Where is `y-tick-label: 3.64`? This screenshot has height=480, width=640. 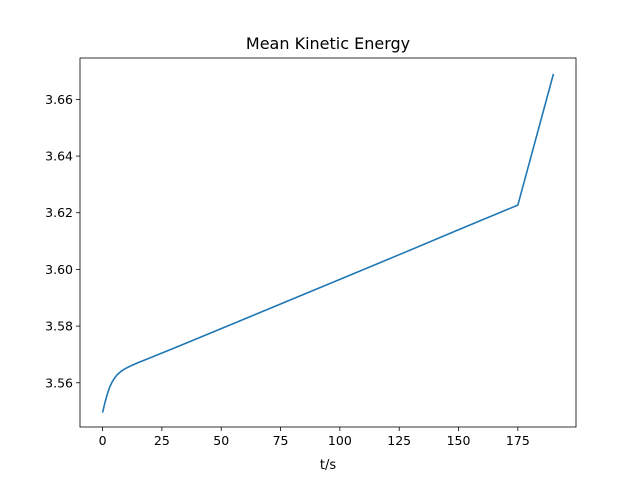 y-tick-label: 3.64 is located at coordinates (59, 156).